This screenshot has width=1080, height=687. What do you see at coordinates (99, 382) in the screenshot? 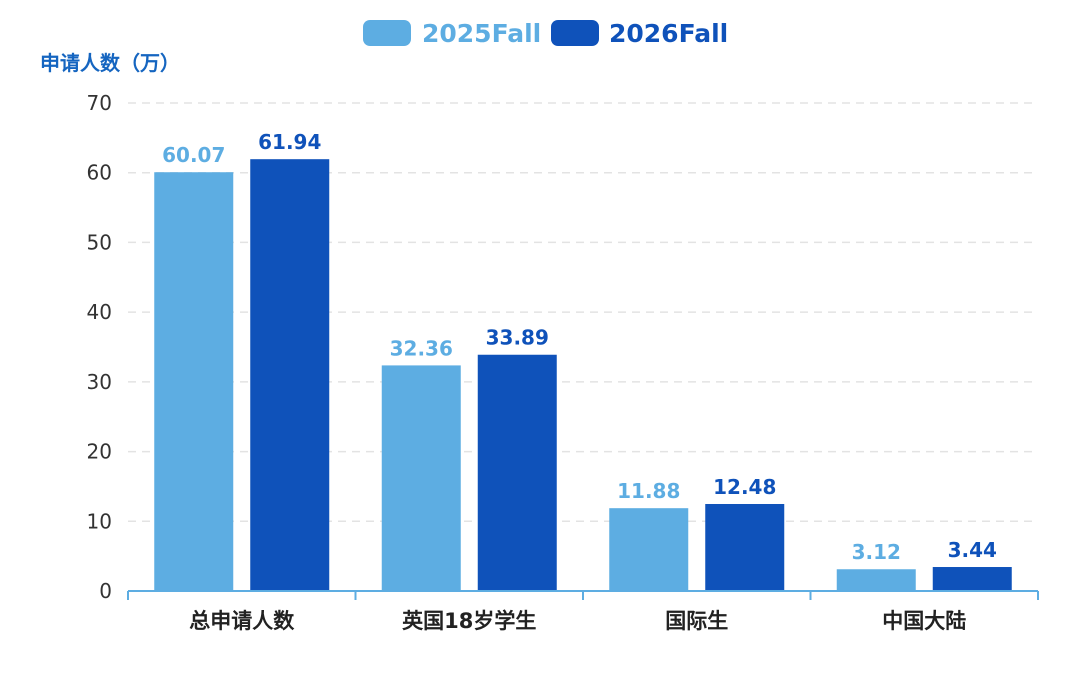
I see `y-tick-label: 30` at bounding box center [99, 382].